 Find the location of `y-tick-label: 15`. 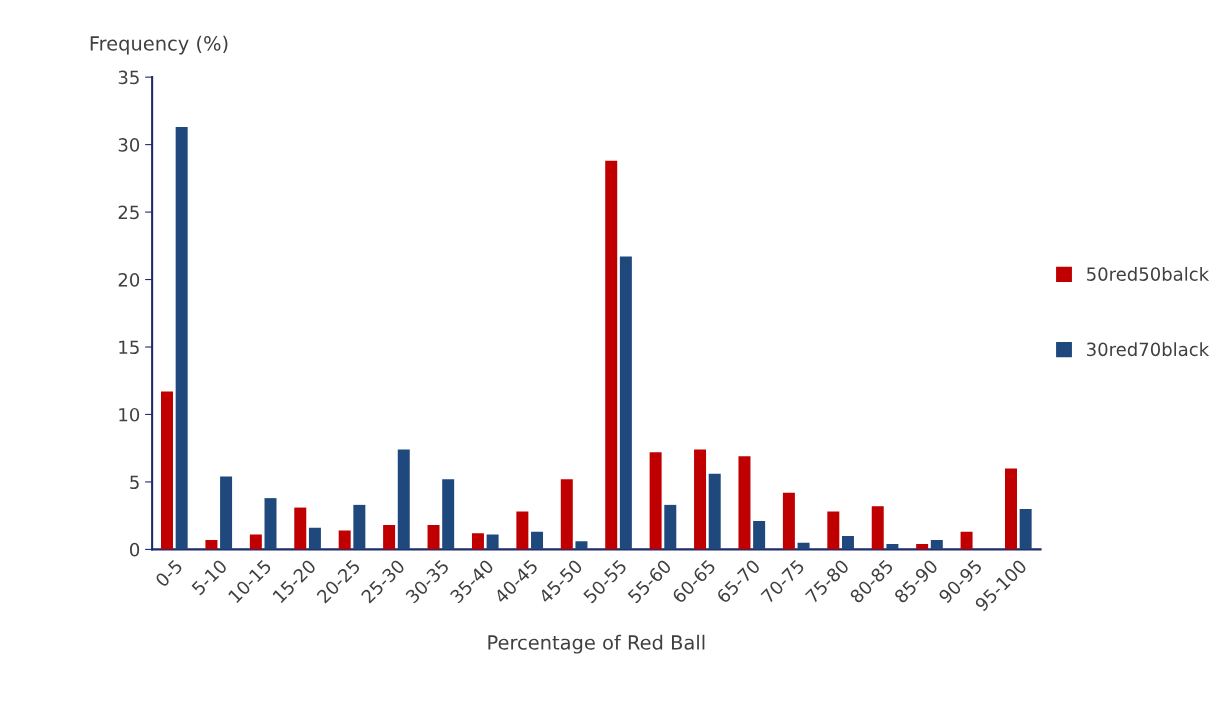

y-tick-label: 15 is located at coordinates (129, 347).